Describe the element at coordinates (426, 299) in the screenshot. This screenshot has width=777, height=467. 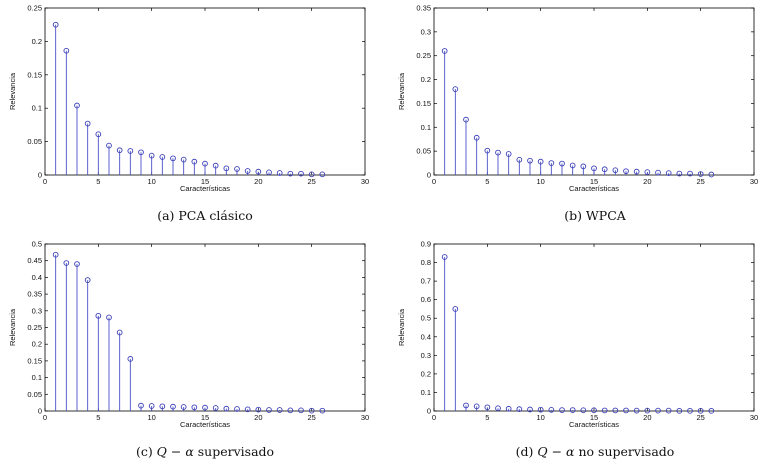
I see `y-tick-label: 0.6` at that location.